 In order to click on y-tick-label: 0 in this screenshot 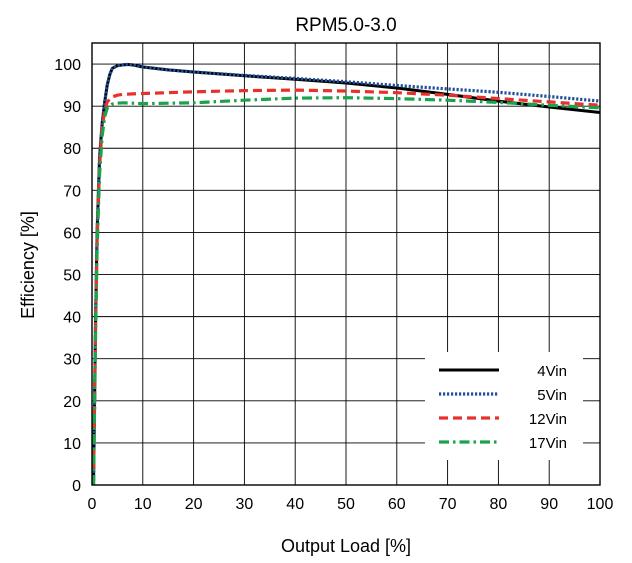, I will do `click(76, 486)`.